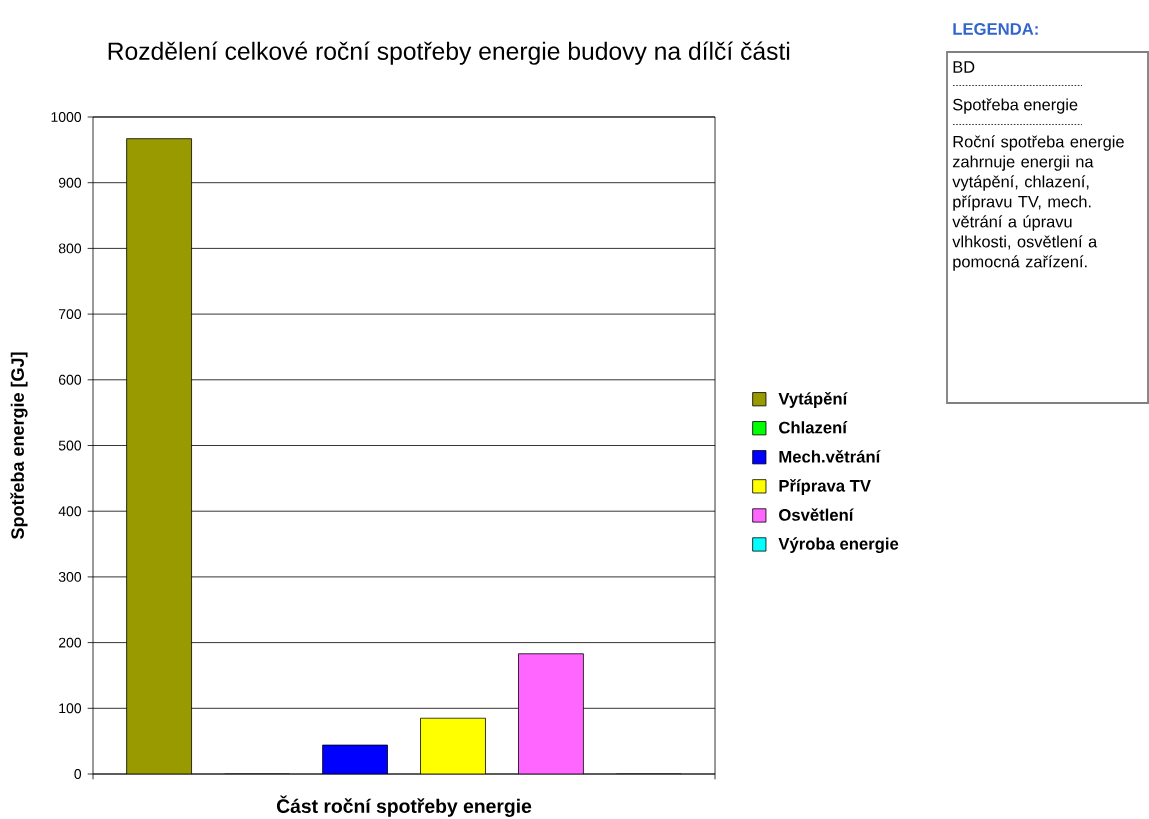  What do you see at coordinates (70, 314) in the screenshot?
I see `y-tick-label: 700` at bounding box center [70, 314].